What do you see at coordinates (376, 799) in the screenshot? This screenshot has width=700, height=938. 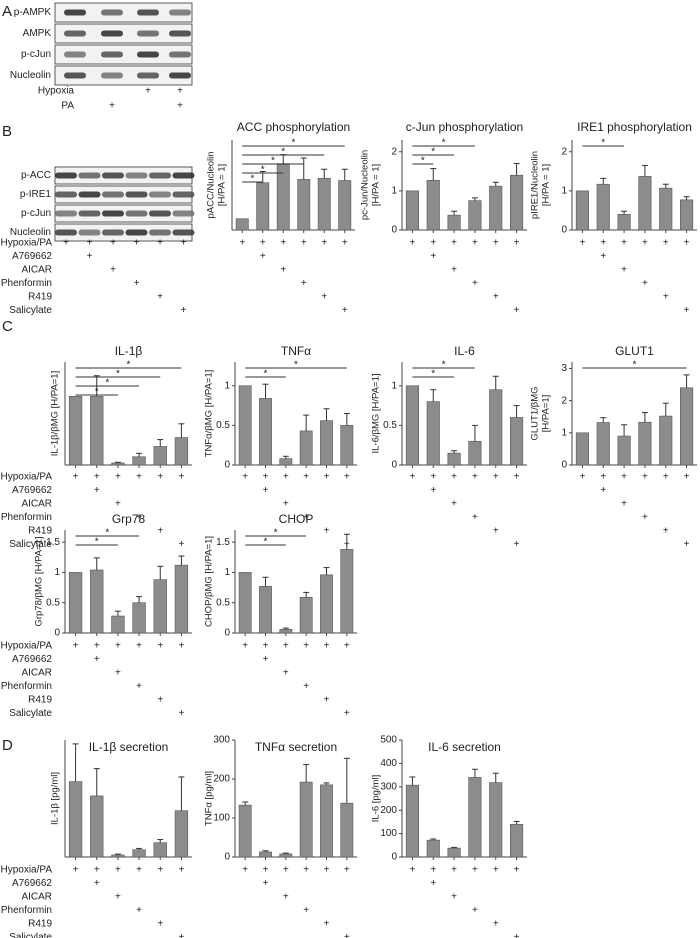 I see `y-axis-label: IL-6 [pg/ml]` at bounding box center [376, 799].